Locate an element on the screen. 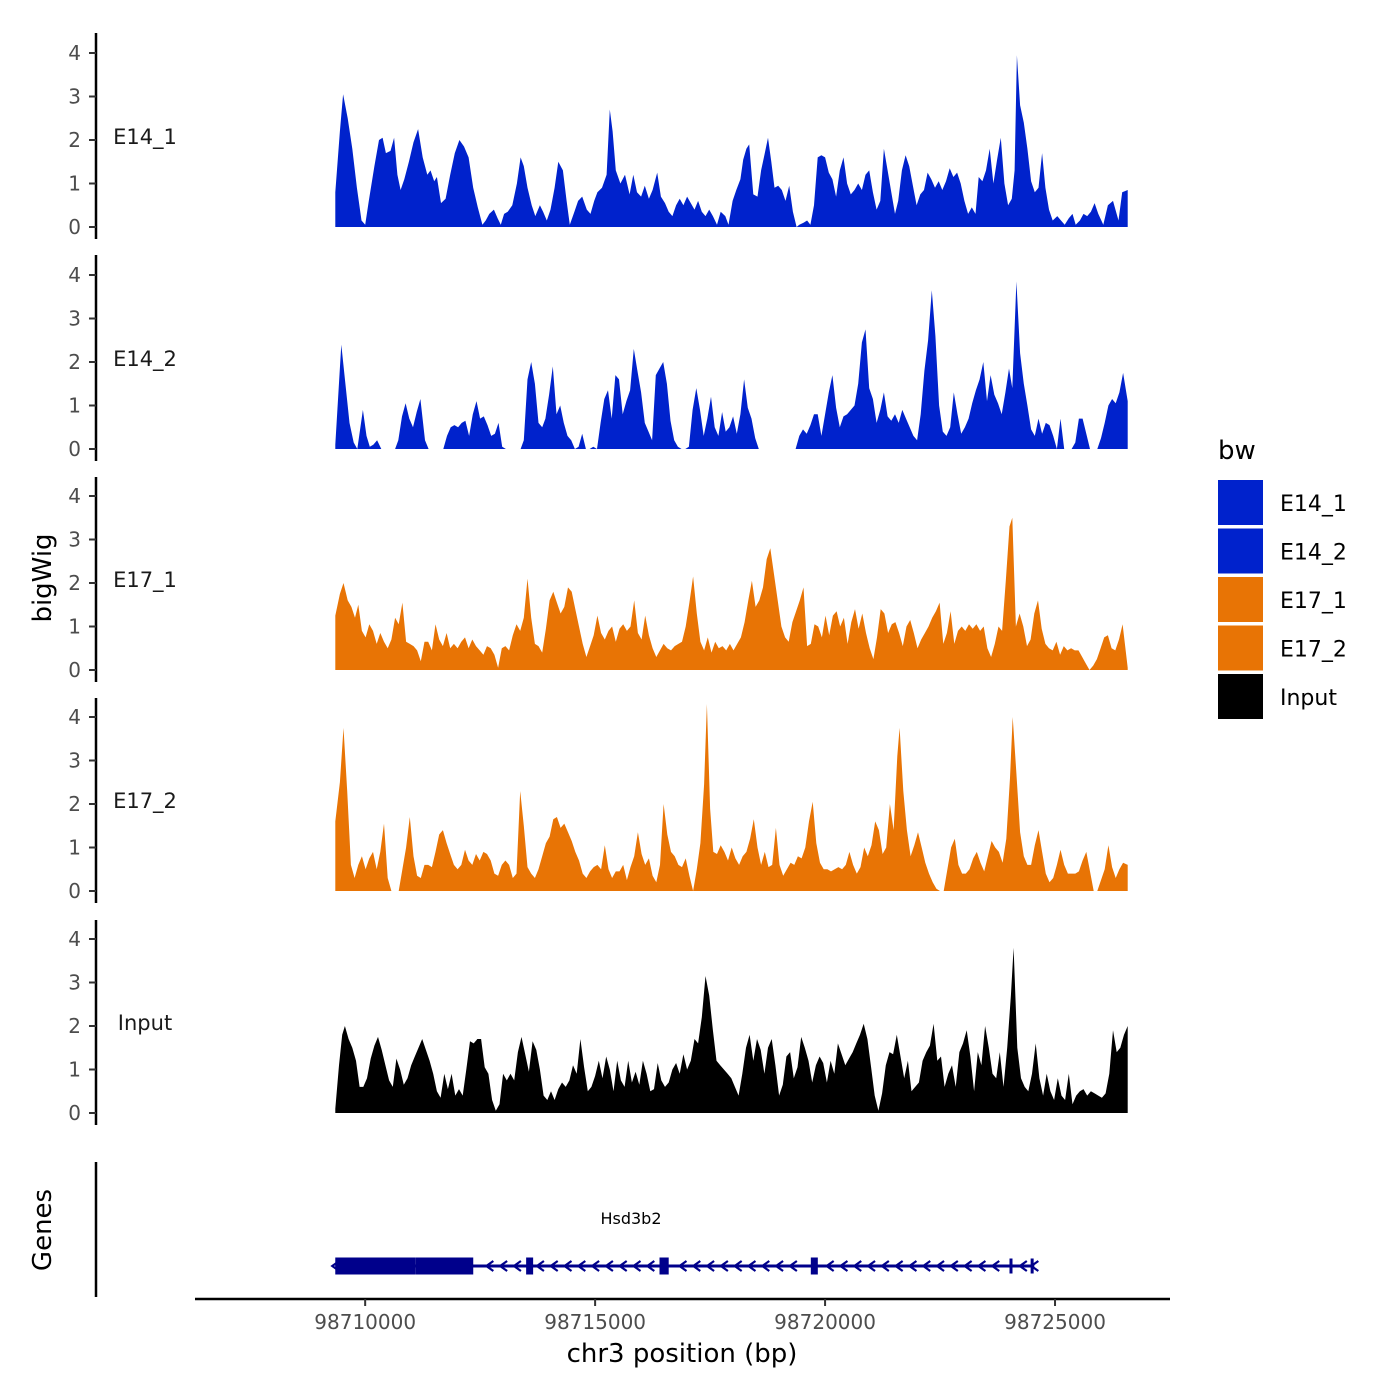 The width and height of the screenshot is (1400, 1400). x-tick-label: 98715000 is located at coordinates (595, 1322).